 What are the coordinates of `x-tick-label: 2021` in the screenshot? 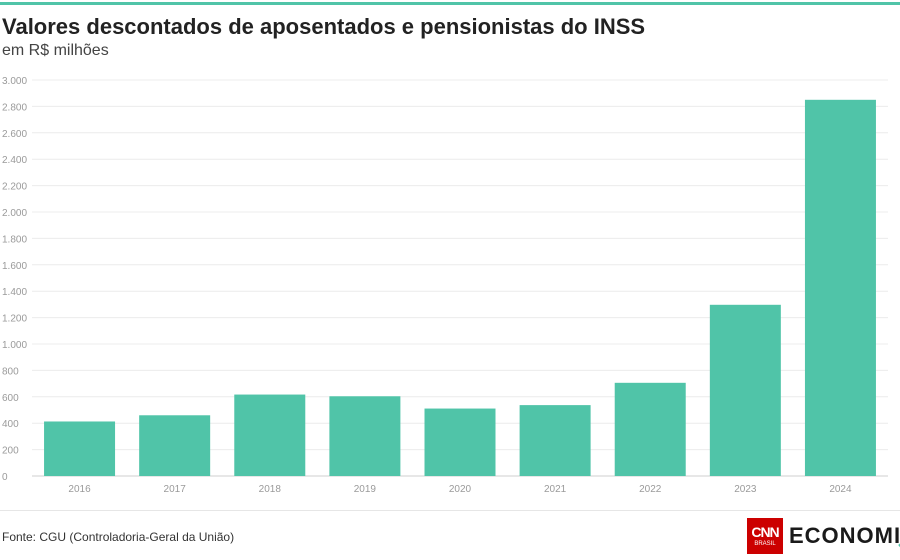 It's located at (555, 489).